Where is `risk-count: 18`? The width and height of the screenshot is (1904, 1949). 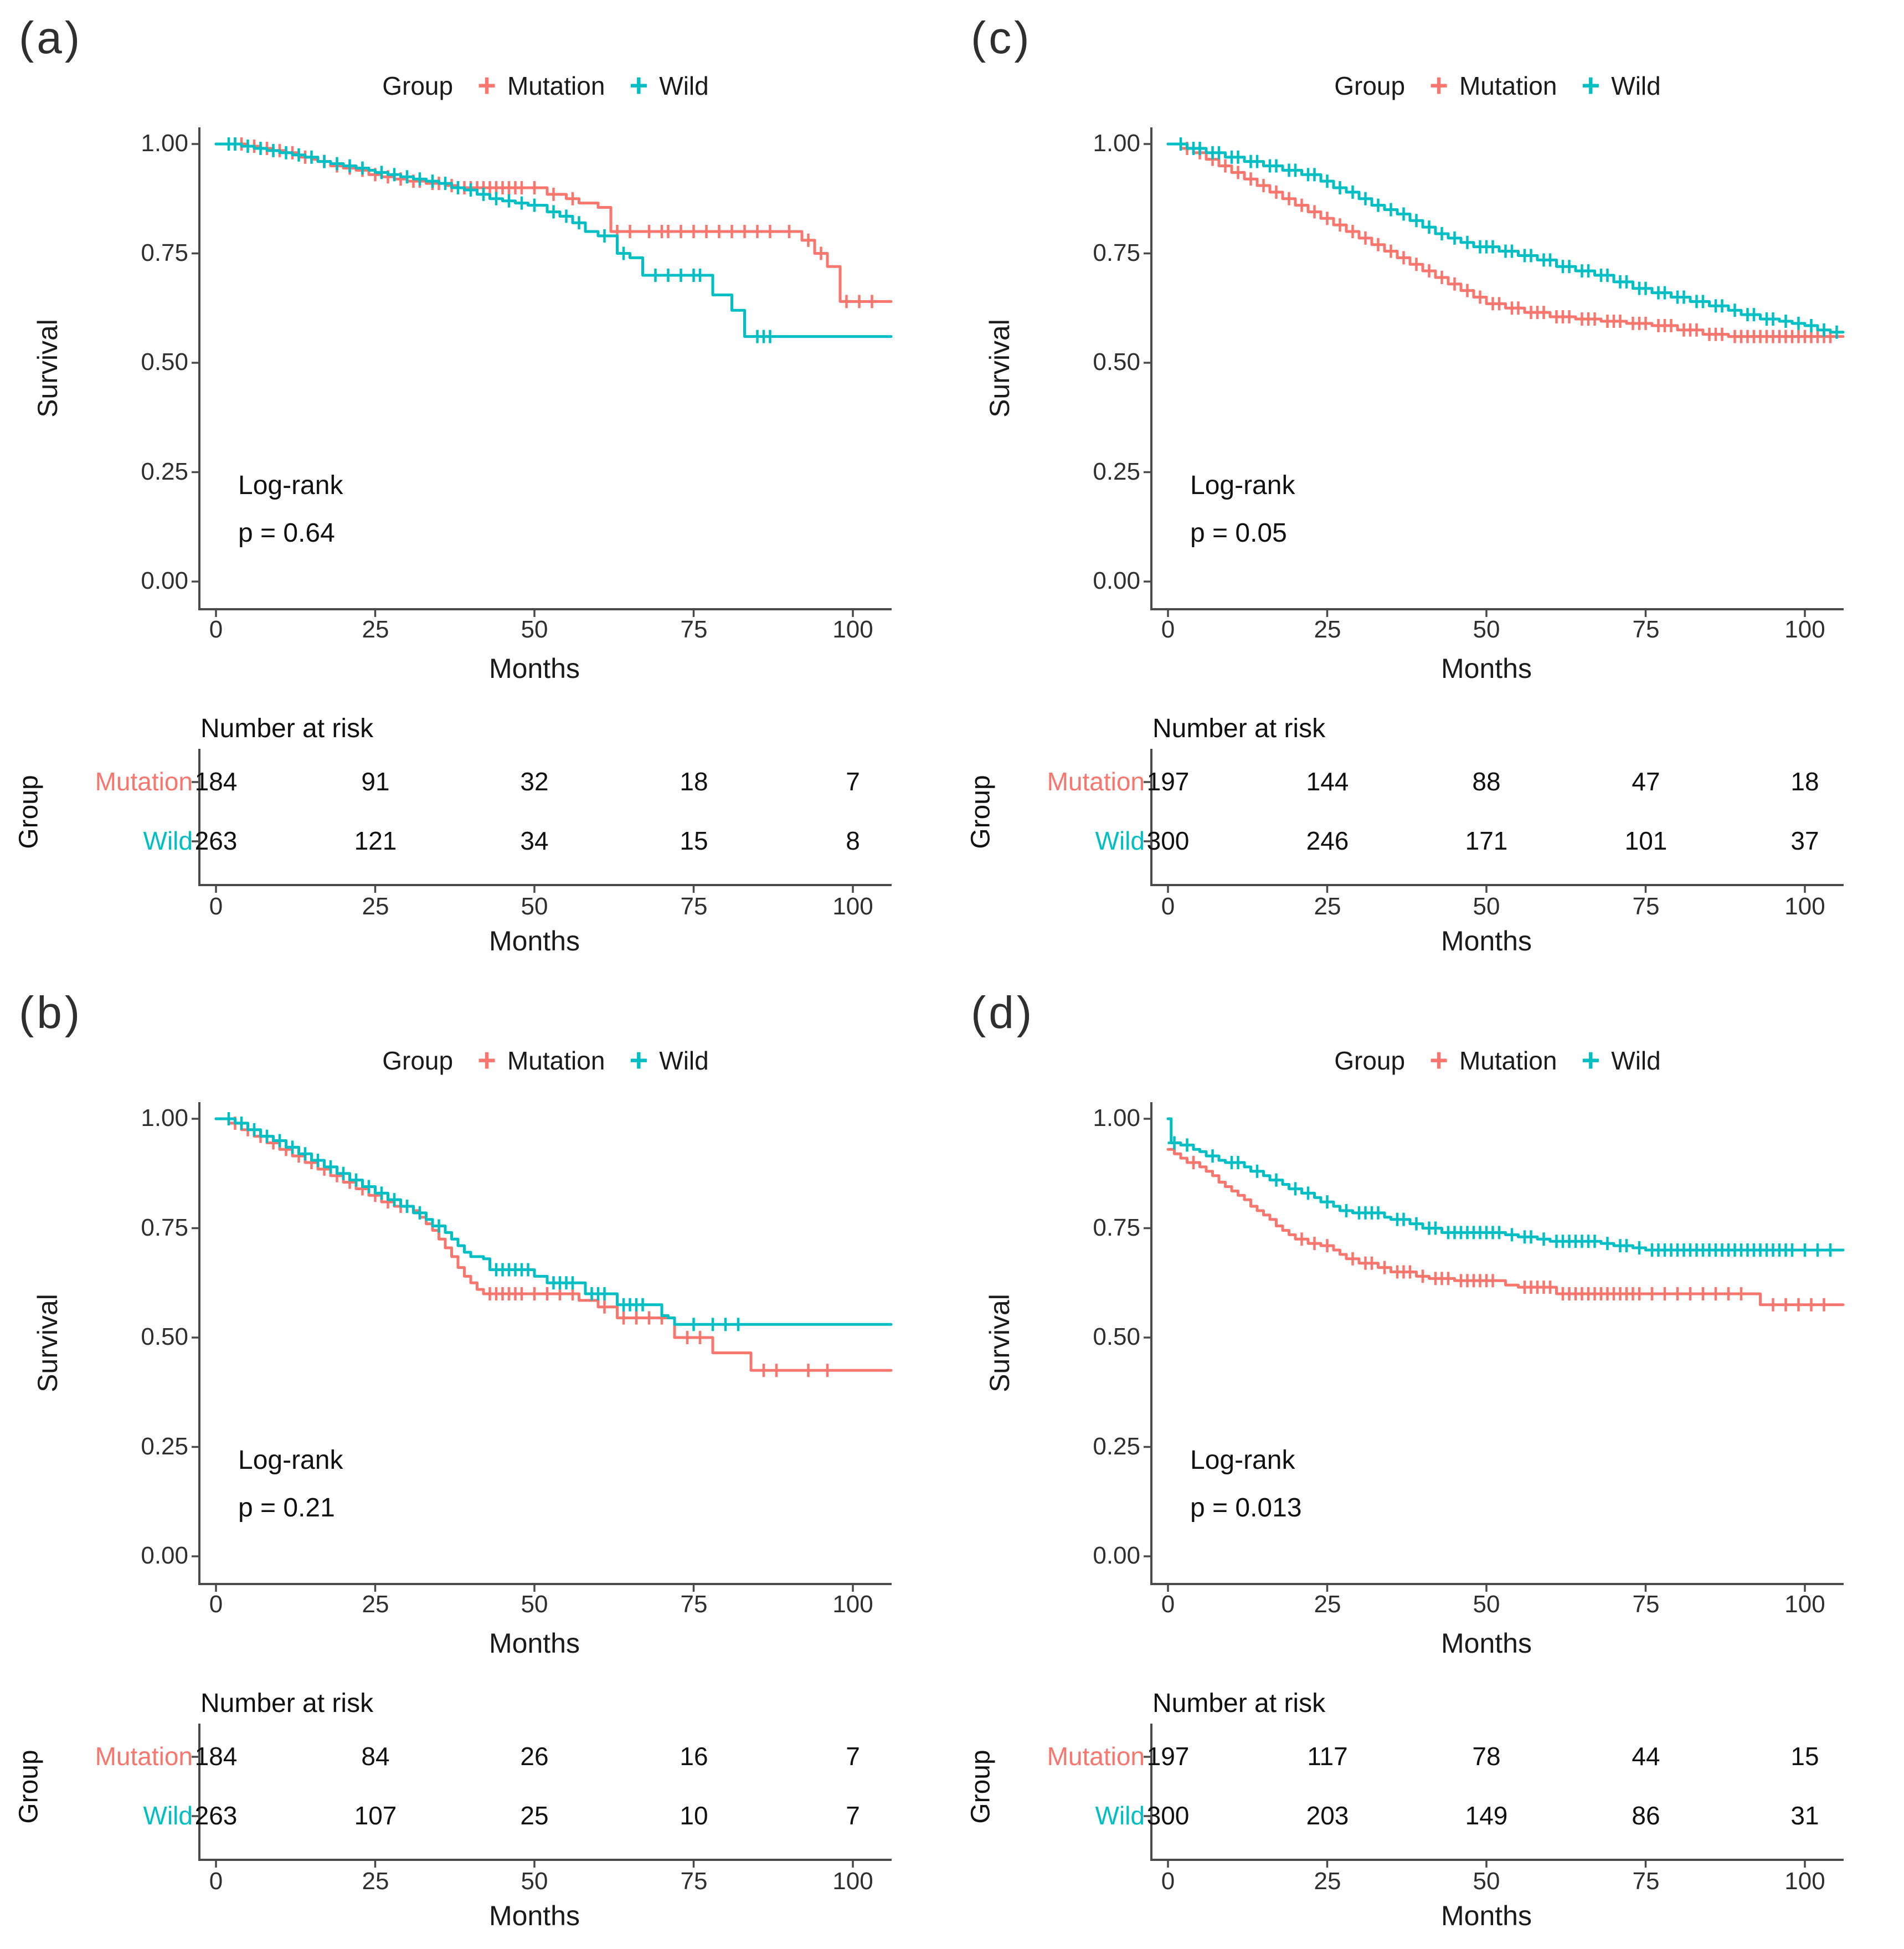
risk-count: 18 is located at coordinates (1805, 781).